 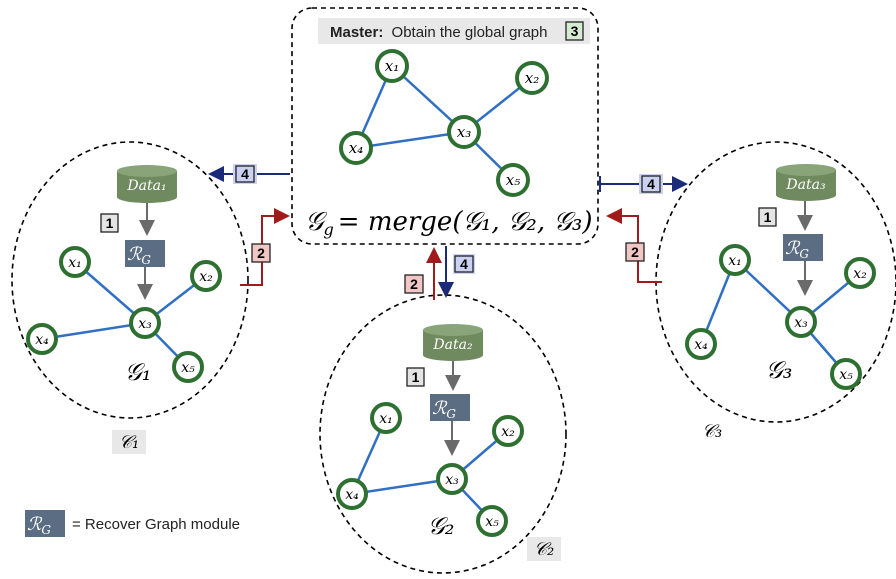 I want to click on client-1-step-1-badge, so click(x=109, y=223).